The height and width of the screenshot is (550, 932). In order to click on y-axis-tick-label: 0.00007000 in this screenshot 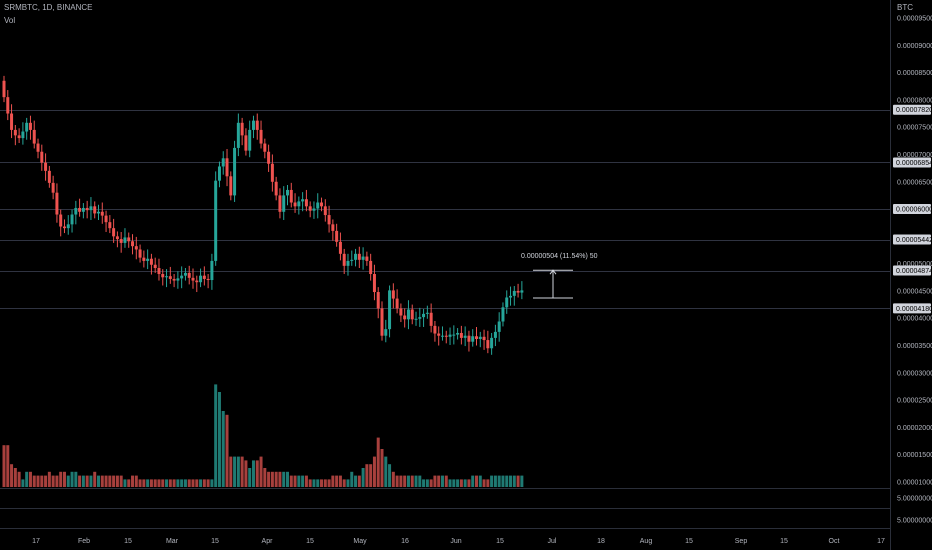, I will do `click(914, 155)`.